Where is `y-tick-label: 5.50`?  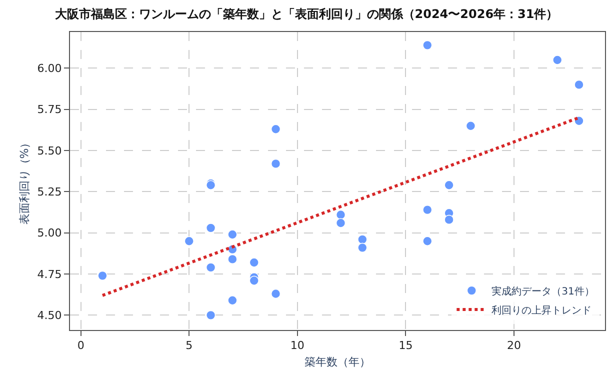 y-tick-label: 5.50 is located at coordinates (49, 151).